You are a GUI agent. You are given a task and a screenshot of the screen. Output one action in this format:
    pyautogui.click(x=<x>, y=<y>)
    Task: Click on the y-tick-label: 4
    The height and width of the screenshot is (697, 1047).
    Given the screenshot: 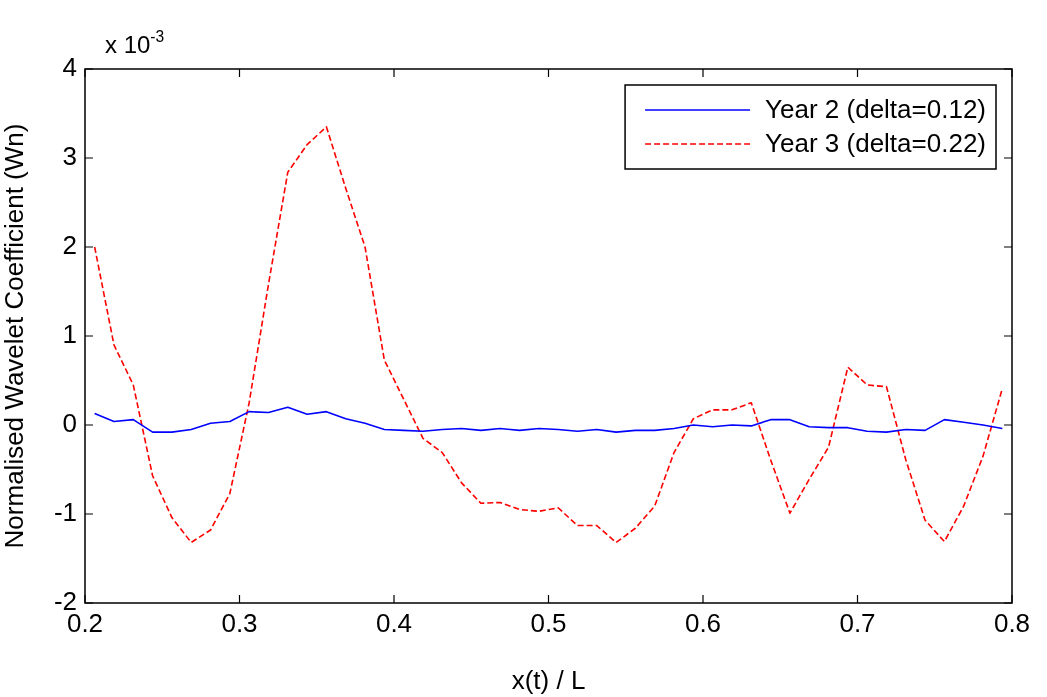 What is the action you would take?
    pyautogui.click(x=69, y=67)
    